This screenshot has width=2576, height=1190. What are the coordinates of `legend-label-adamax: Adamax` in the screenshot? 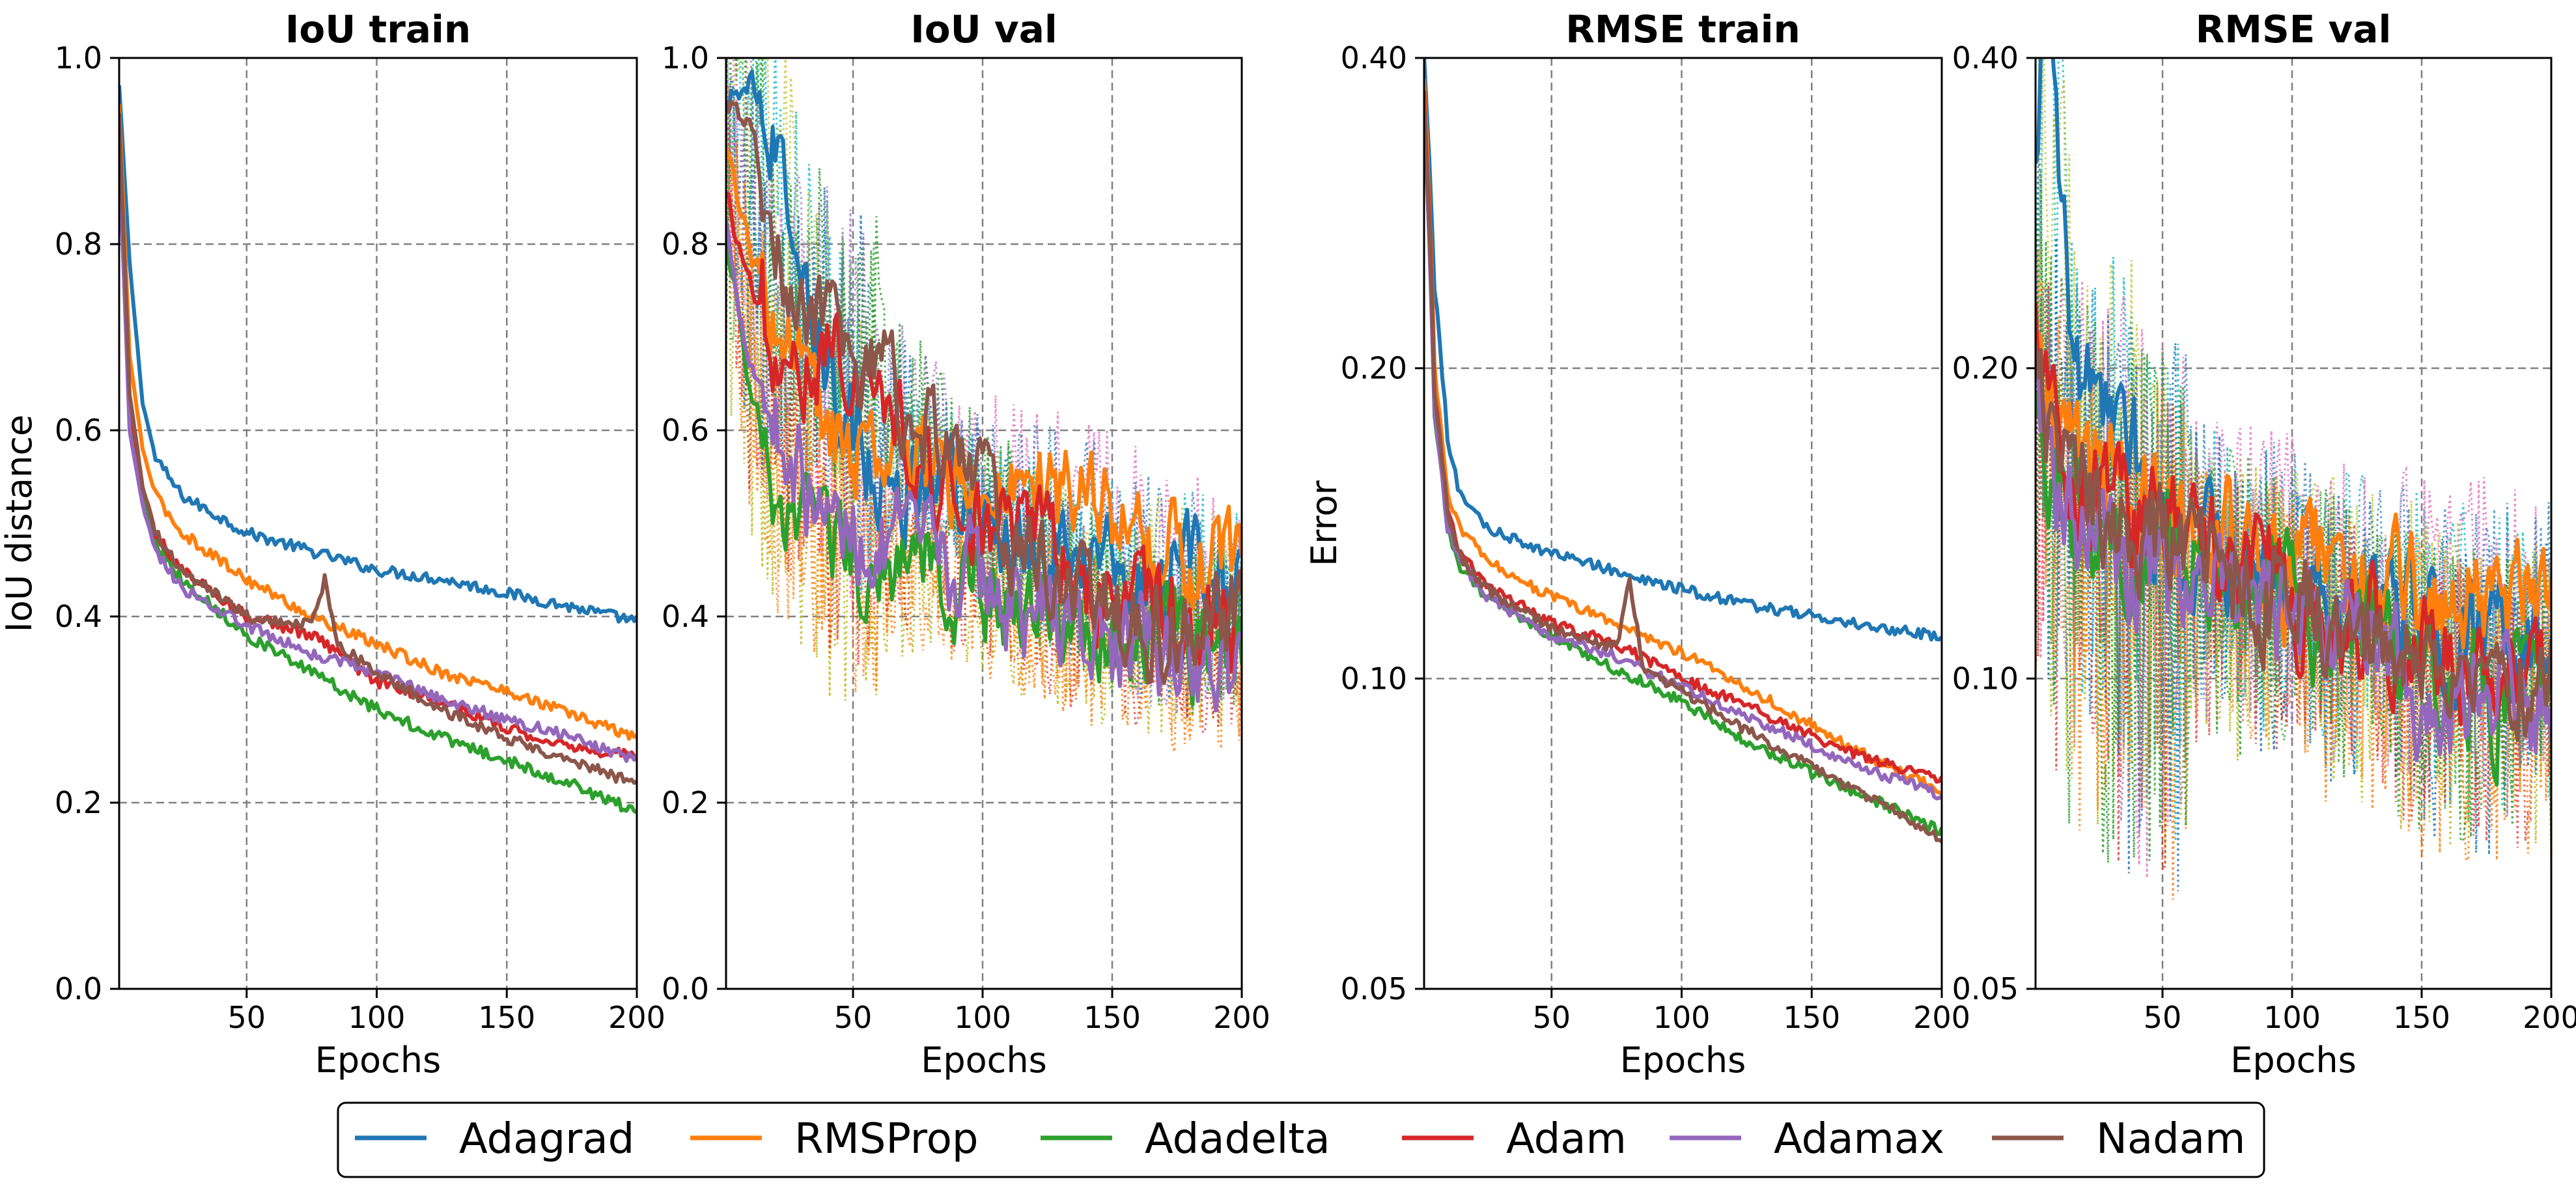 It's located at (1859, 1139).